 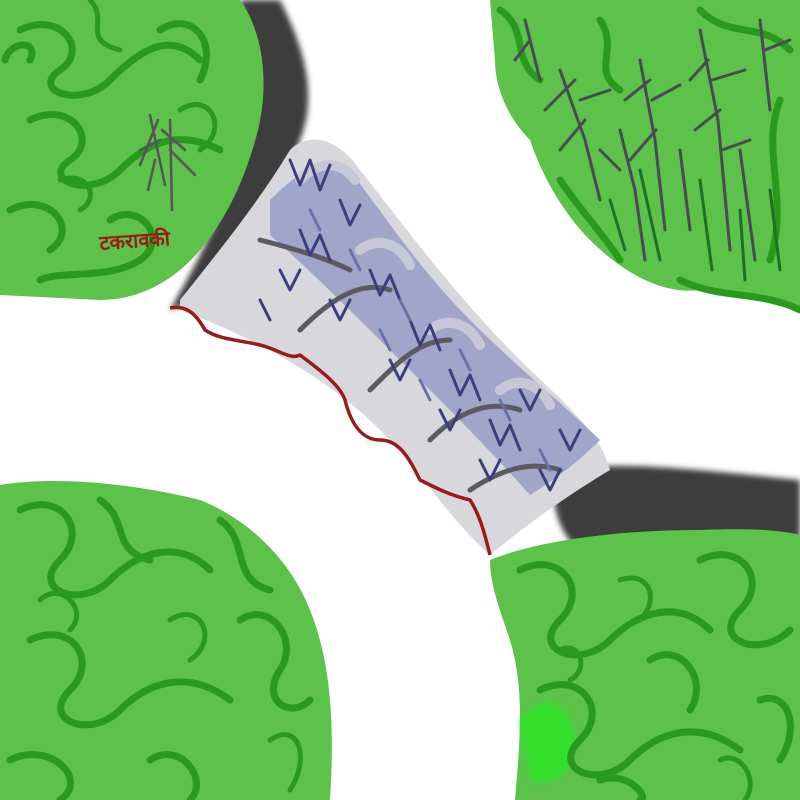 I want to click on handwritten-label: टकरावकी, so click(x=135, y=240).